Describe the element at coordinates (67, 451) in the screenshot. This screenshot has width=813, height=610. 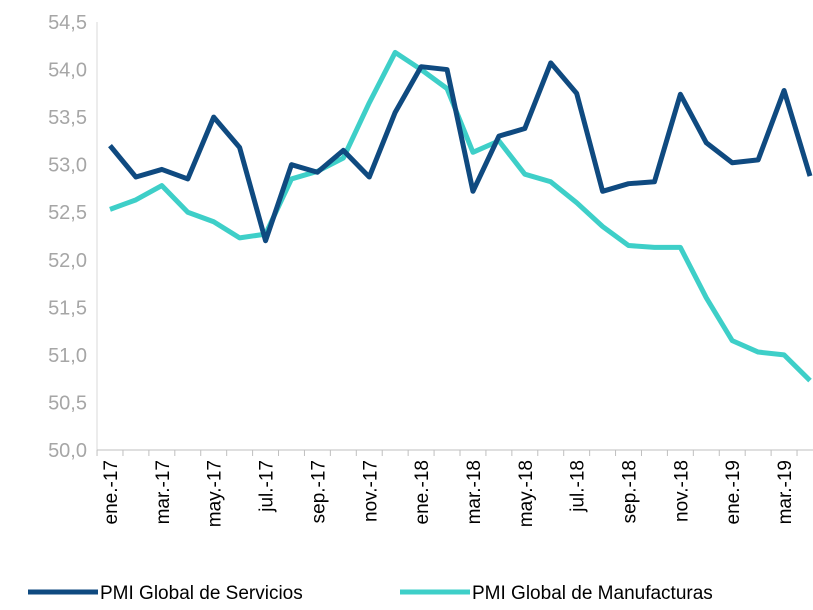
I see `y-tick-label: 50,0` at that location.